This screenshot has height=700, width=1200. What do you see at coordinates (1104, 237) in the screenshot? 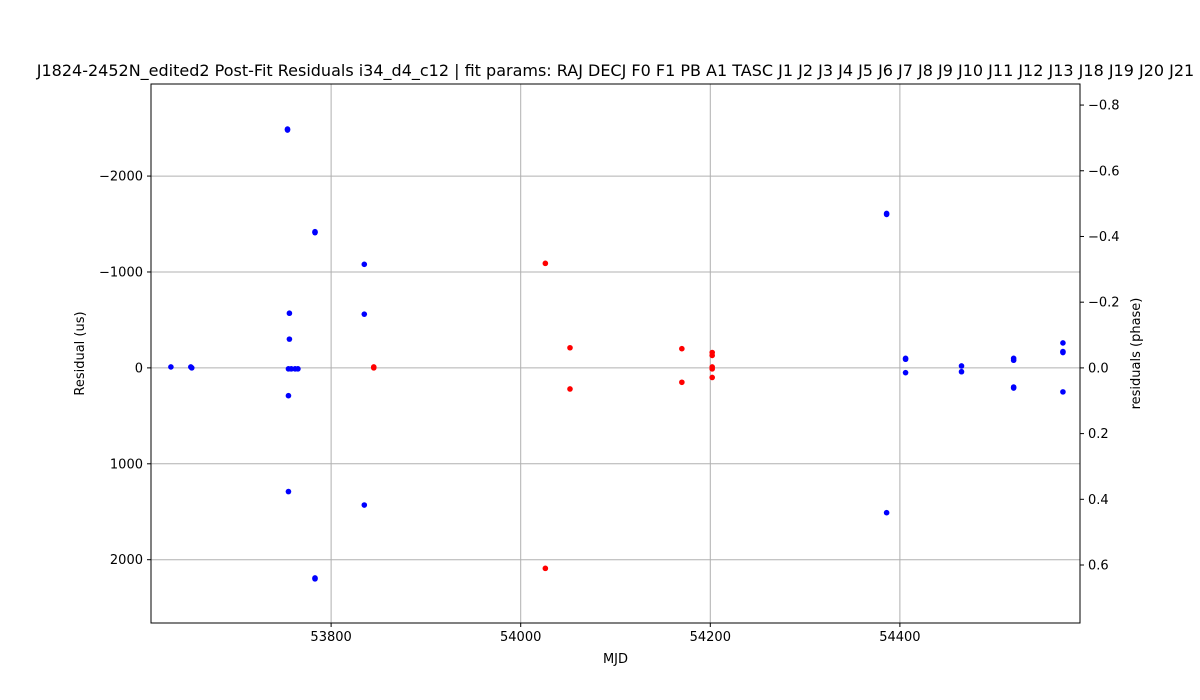
I see `y2-tick-label: −0.4` at bounding box center [1104, 237].